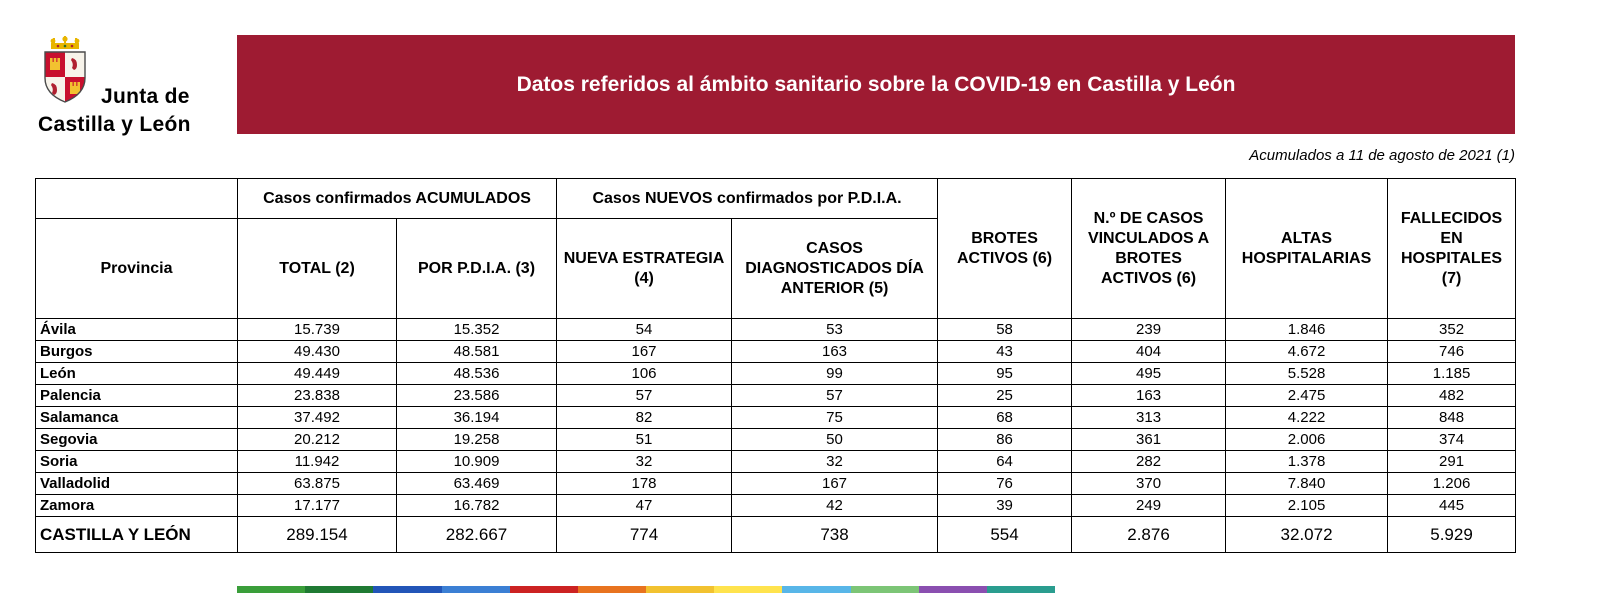  What do you see at coordinates (136, 351) in the screenshot?
I see `province-cell: Burgos` at bounding box center [136, 351].